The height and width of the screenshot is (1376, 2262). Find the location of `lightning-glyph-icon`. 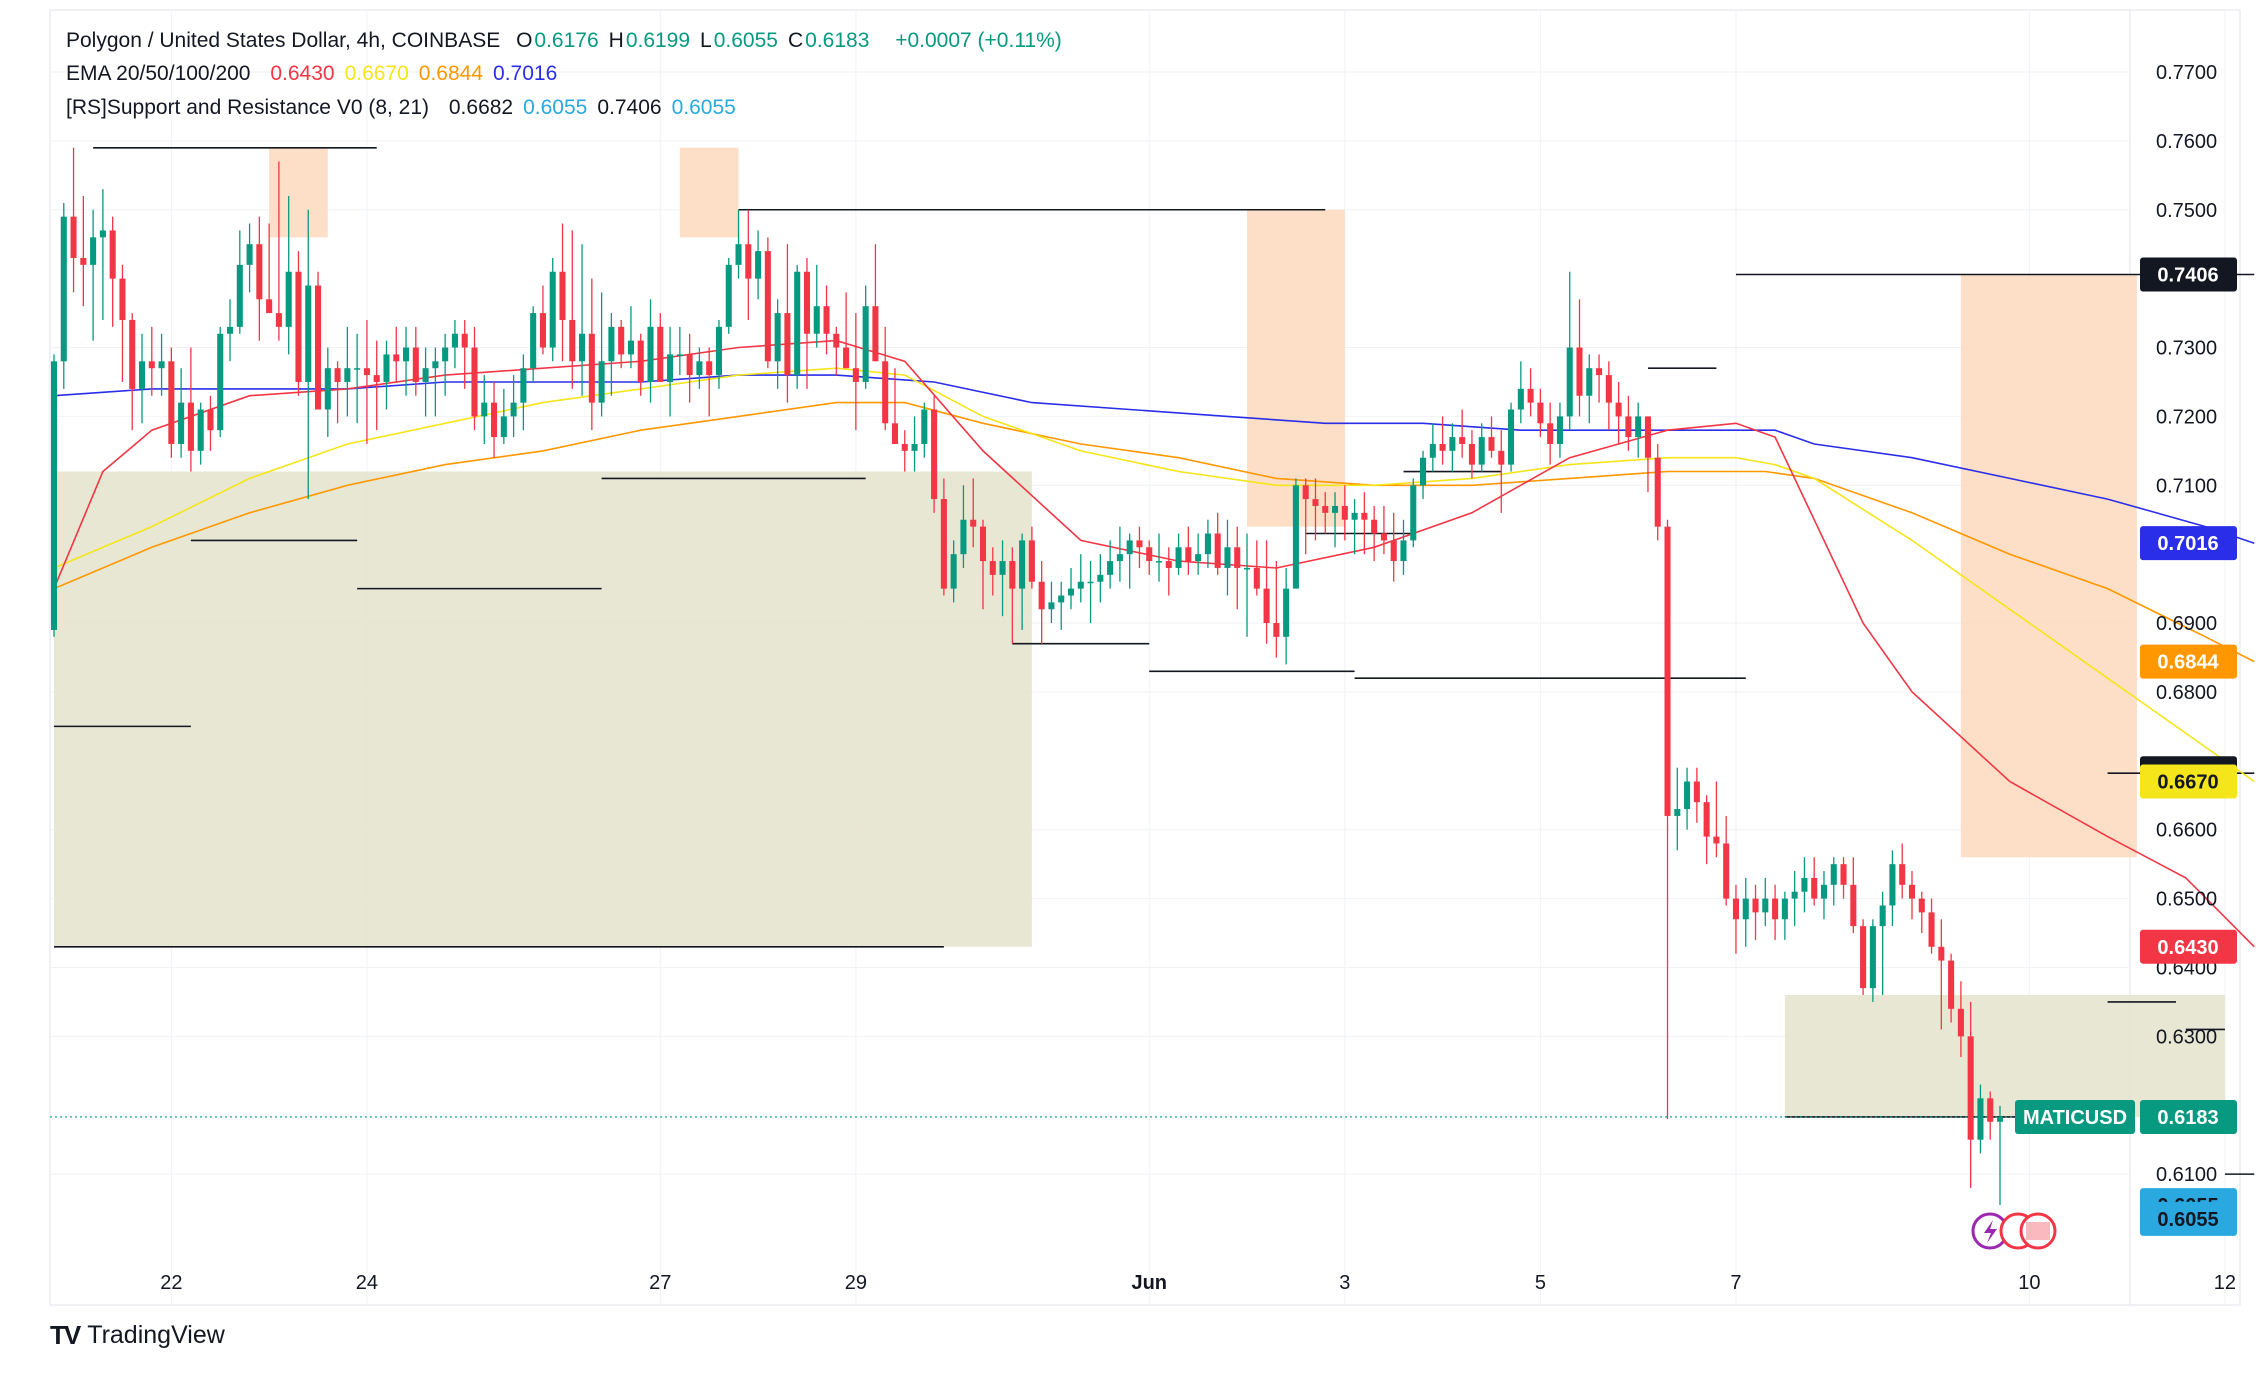

lightning-glyph-icon is located at coordinates (1990, 1231).